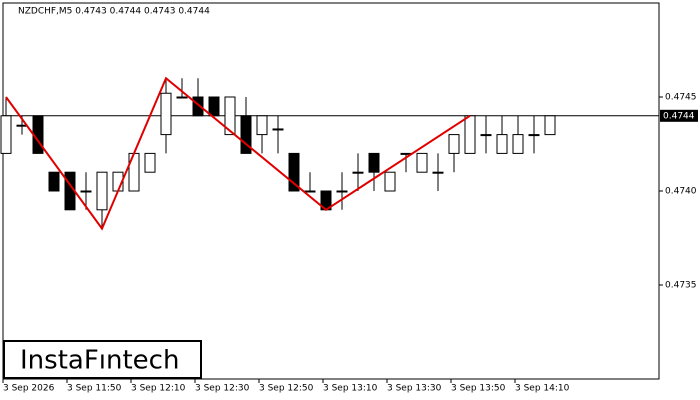 This screenshot has width=700, height=400. I want to click on x-tick-label: 3 Sep 13:30, so click(414, 389).